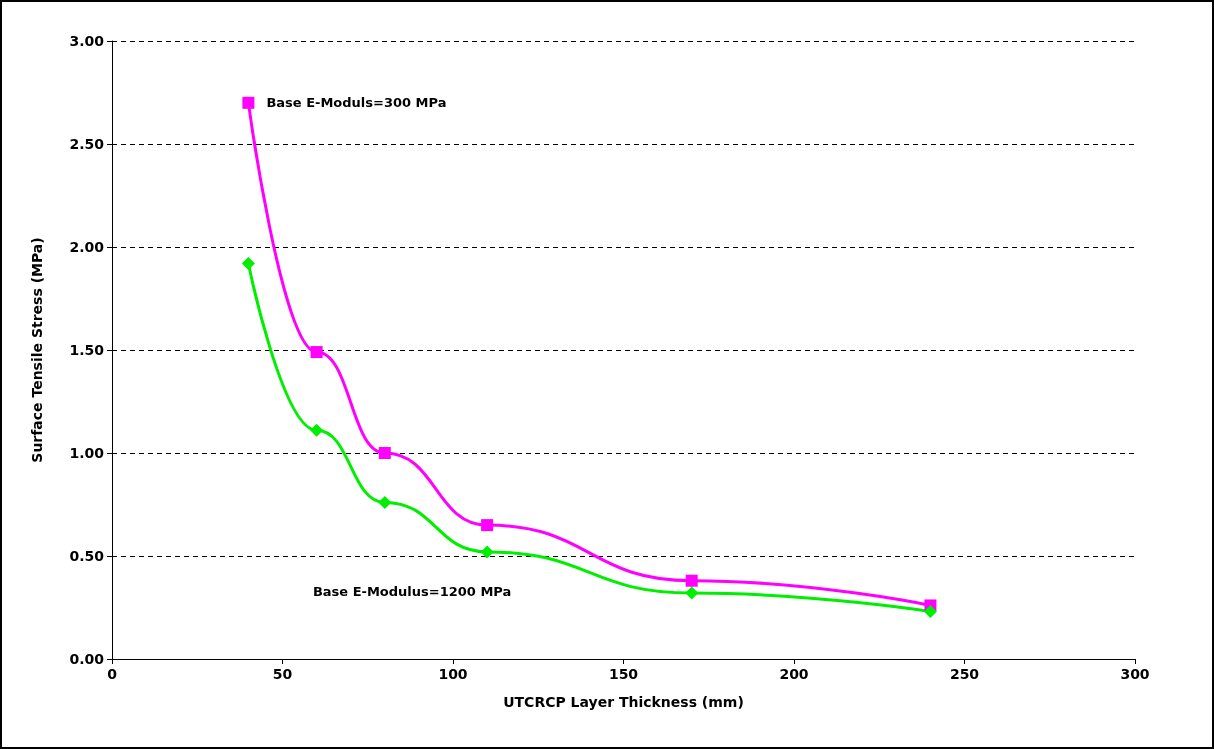  Describe the element at coordinates (356, 103) in the screenshot. I see `series-label: Base E-Moduls=300 MPa` at that location.